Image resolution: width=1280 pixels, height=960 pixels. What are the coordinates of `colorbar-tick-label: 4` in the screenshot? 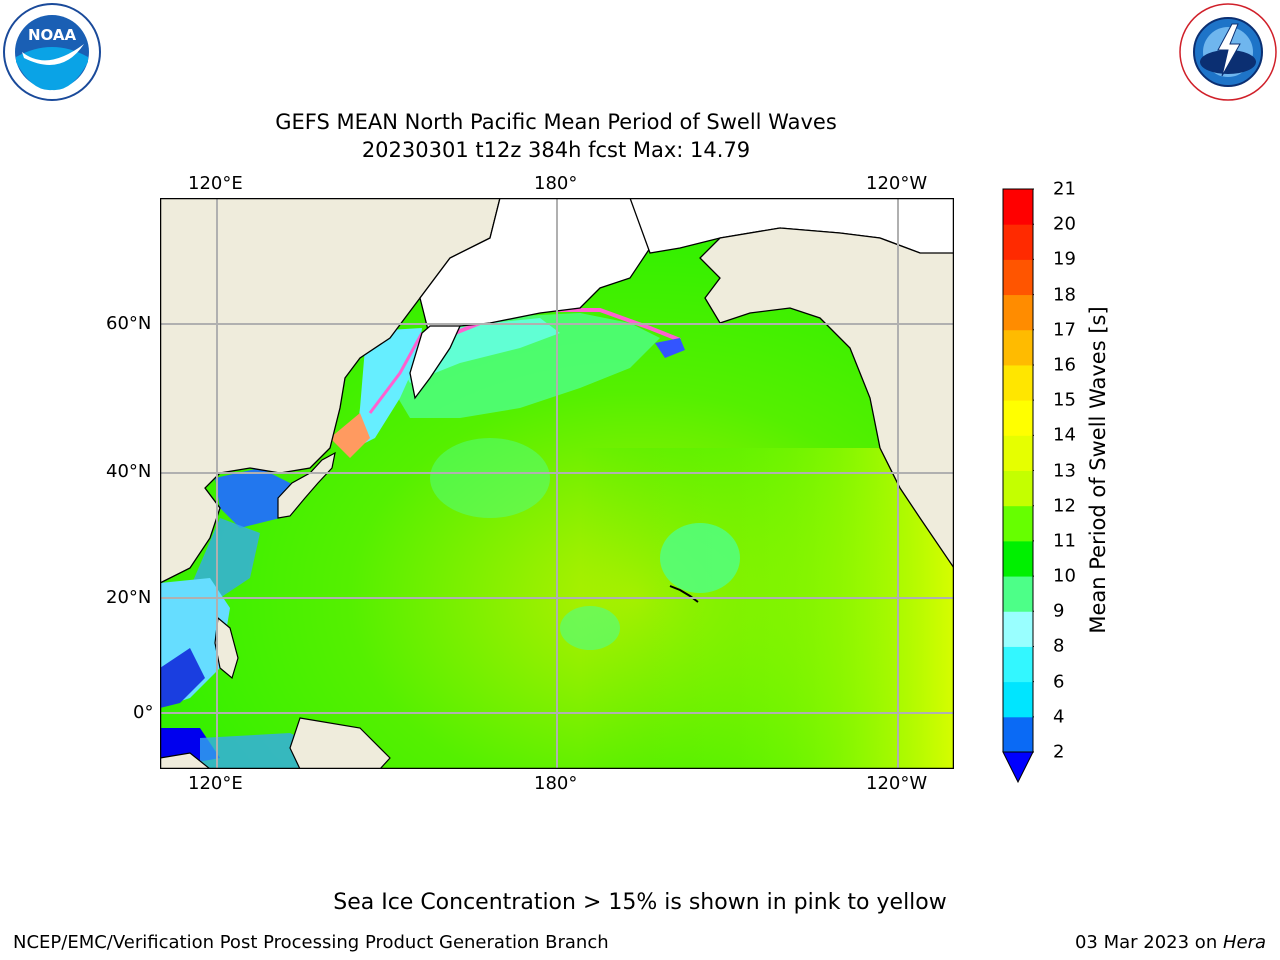 It's located at (1059, 717).